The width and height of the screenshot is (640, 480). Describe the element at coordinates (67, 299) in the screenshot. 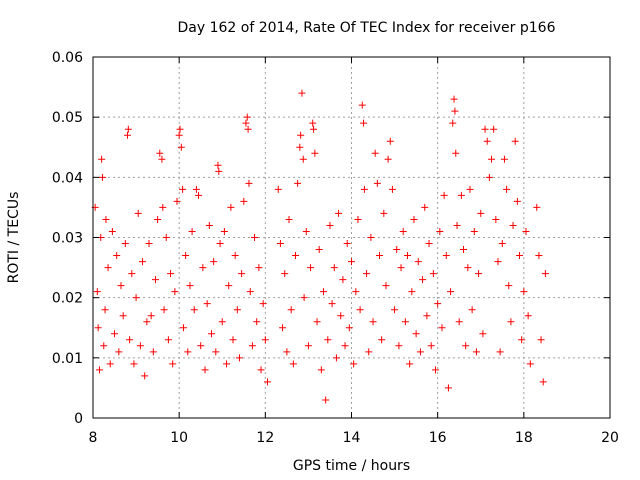

I see `y-tick-label: 0.02` at that location.